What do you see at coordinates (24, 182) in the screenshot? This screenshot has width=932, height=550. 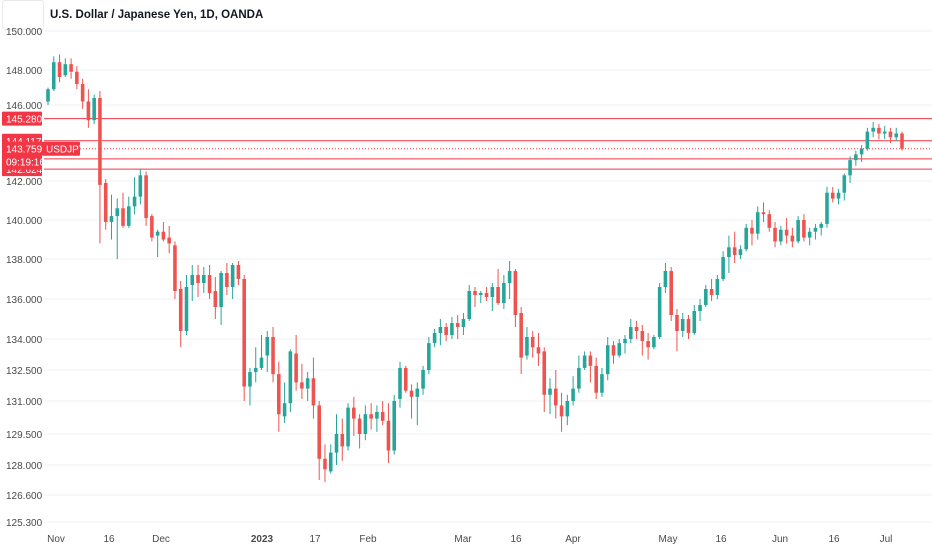 I see `y-axis-label: 142.000` at bounding box center [24, 182].